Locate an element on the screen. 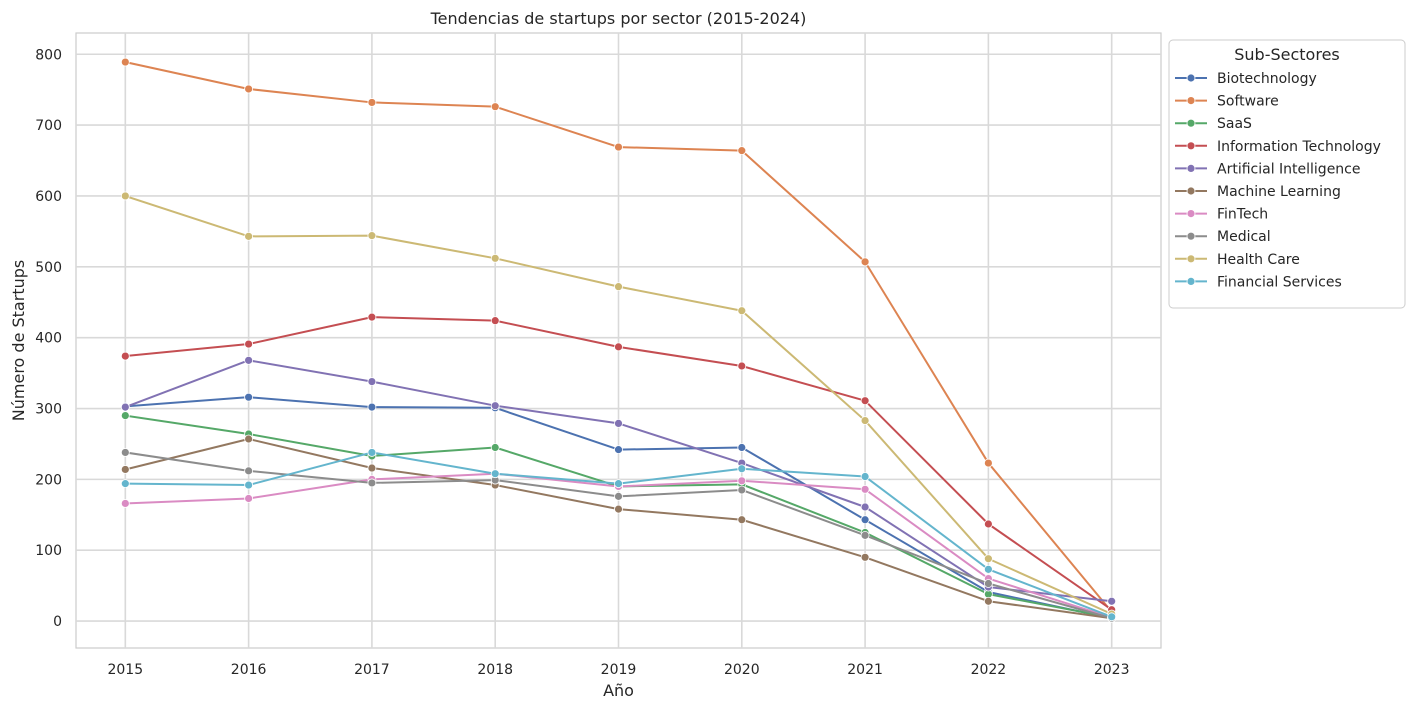 This screenshot has width=1413, height=710. legend-label: Health Care is located at coordinates (1258, 260).